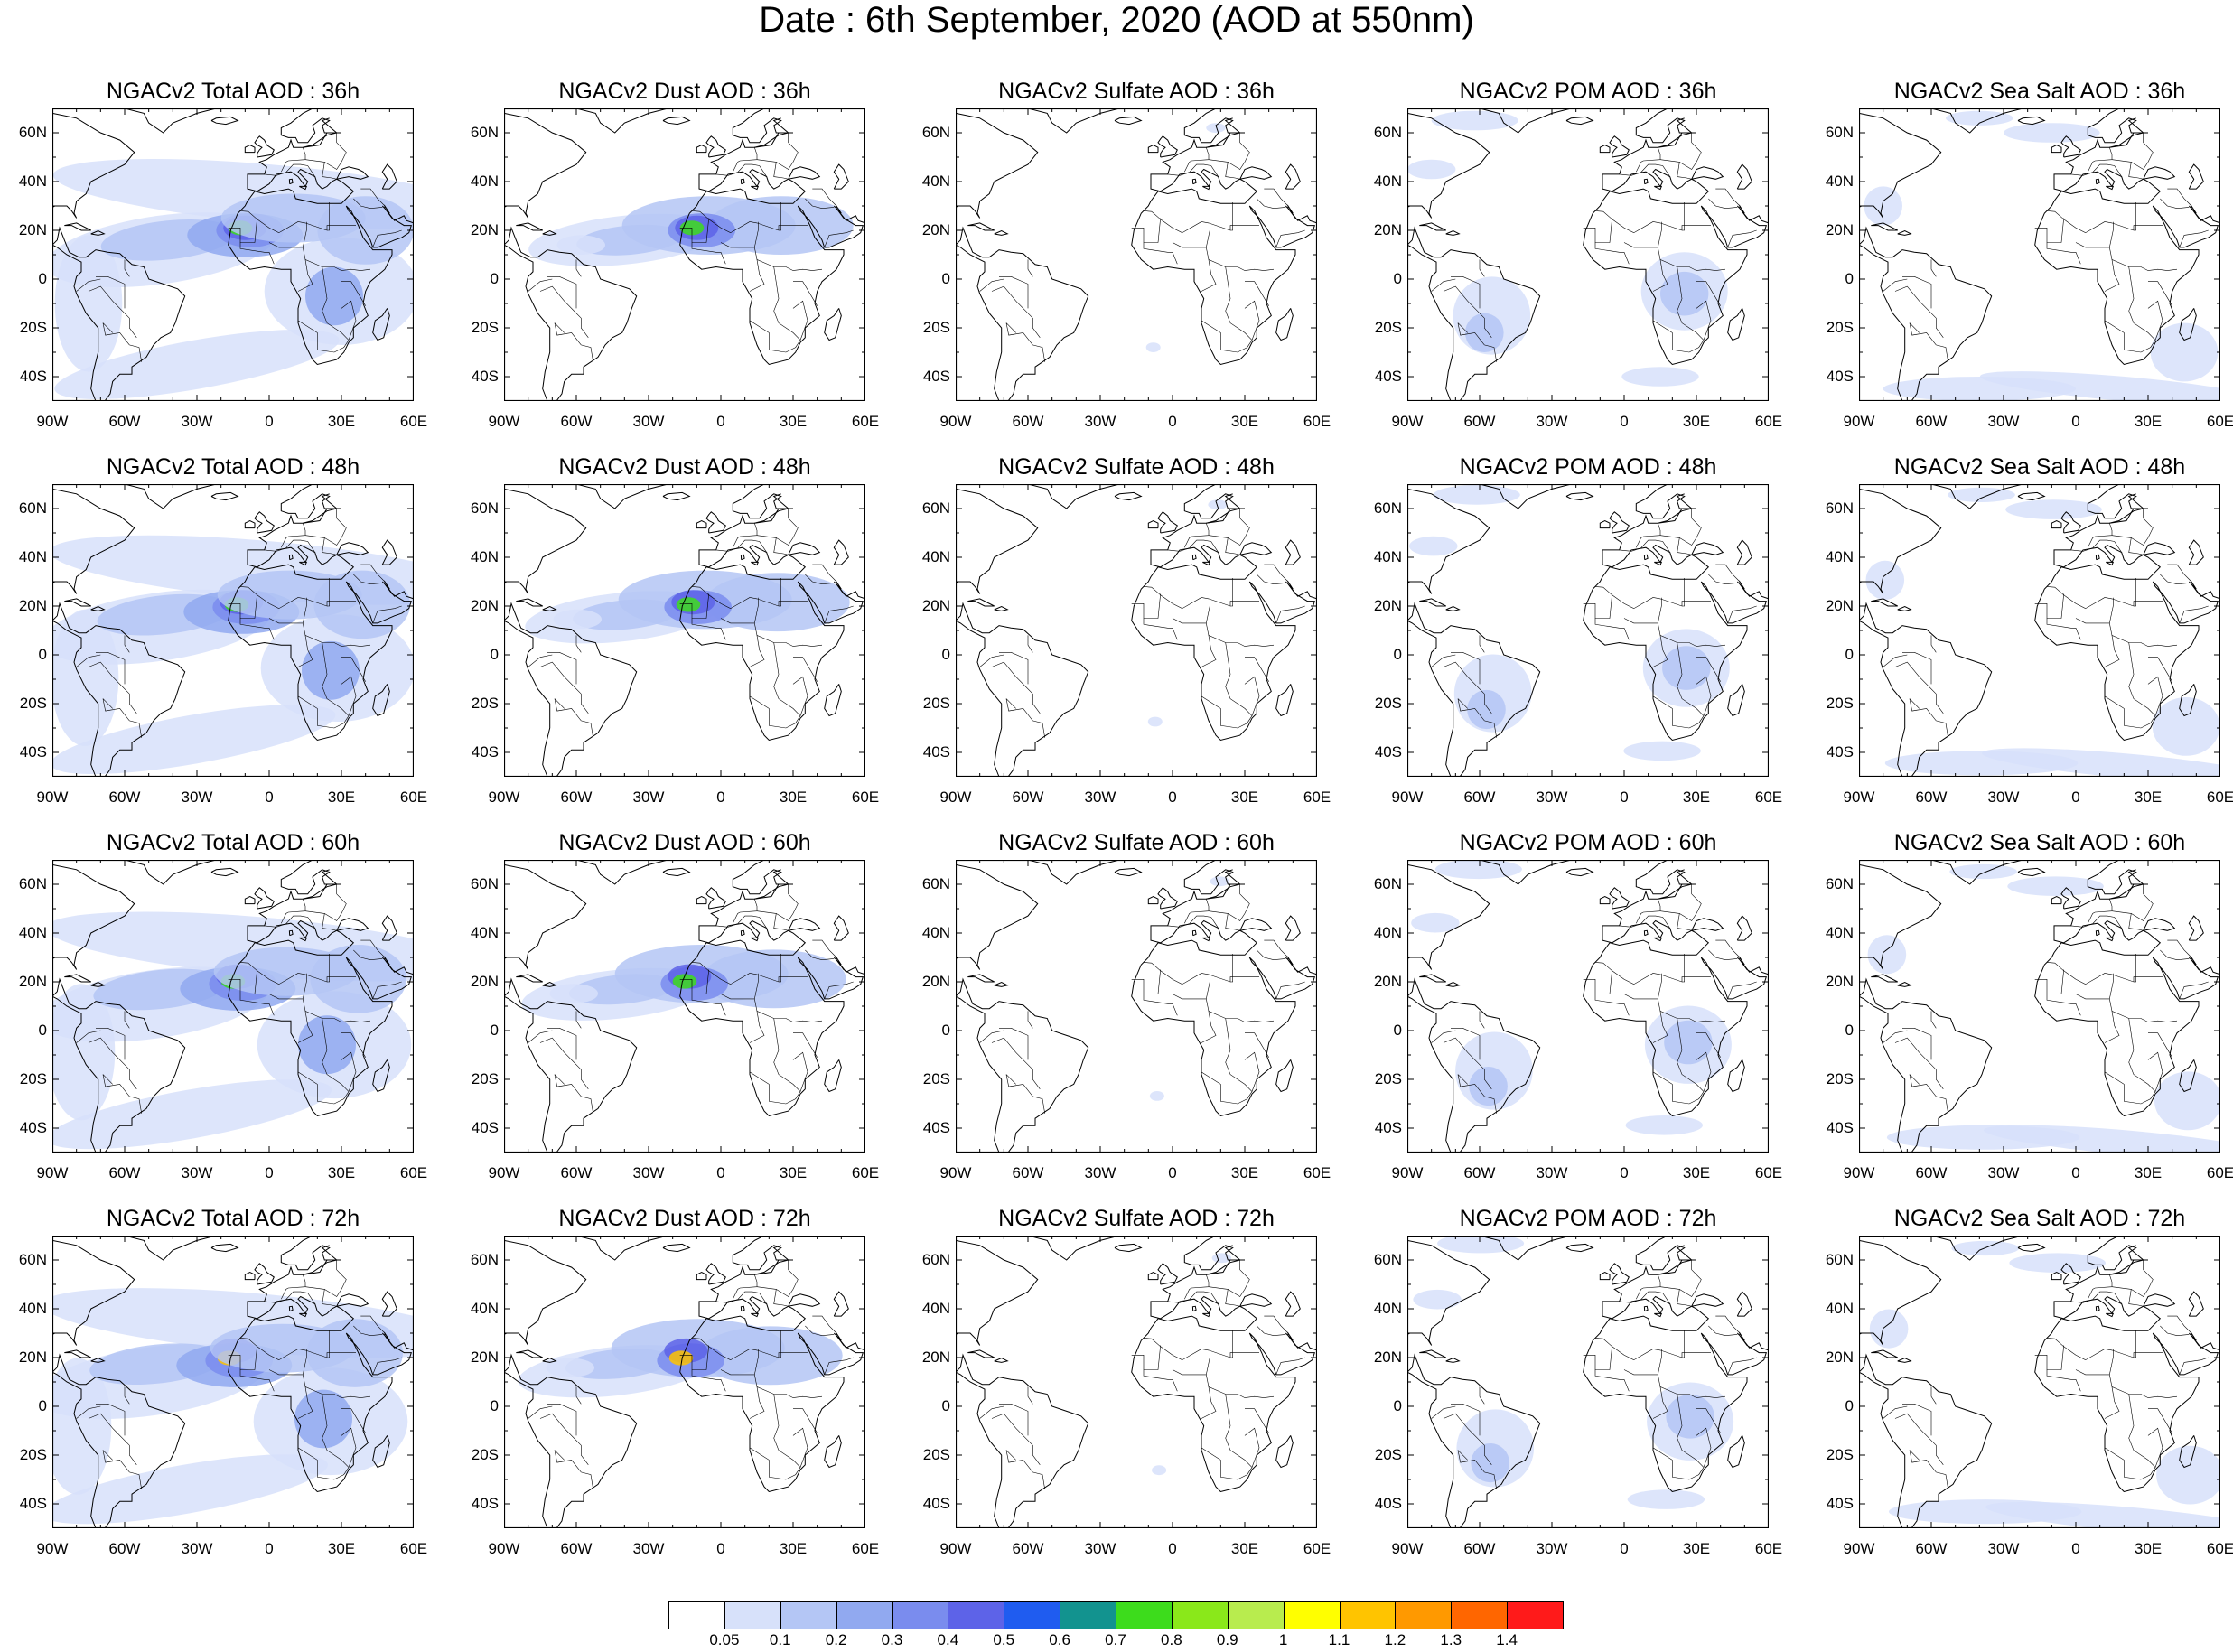 Image resolution: width=2233 pixels, height=1652 pixels. Describe the element at coordinates (1136, 1218) in the screenshot. I see `panel-title: NGACv2 Sulfate AOD : 72h` at that location.